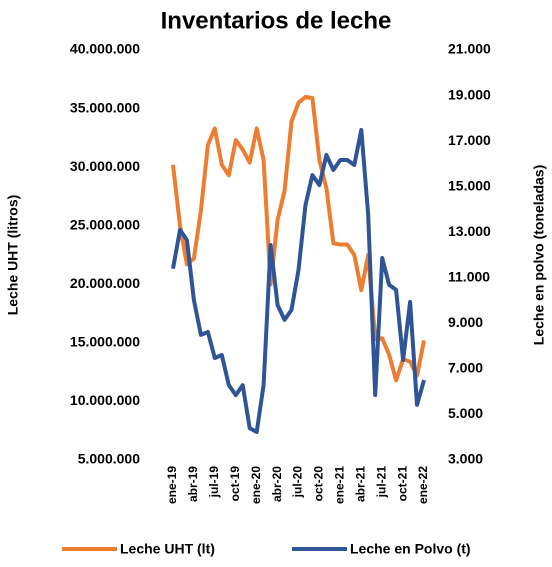  What do you see at coordinates (469, 276) in the screenshot?
I see `y2-tick-label: 11.000` at bounding box center [469, 276].